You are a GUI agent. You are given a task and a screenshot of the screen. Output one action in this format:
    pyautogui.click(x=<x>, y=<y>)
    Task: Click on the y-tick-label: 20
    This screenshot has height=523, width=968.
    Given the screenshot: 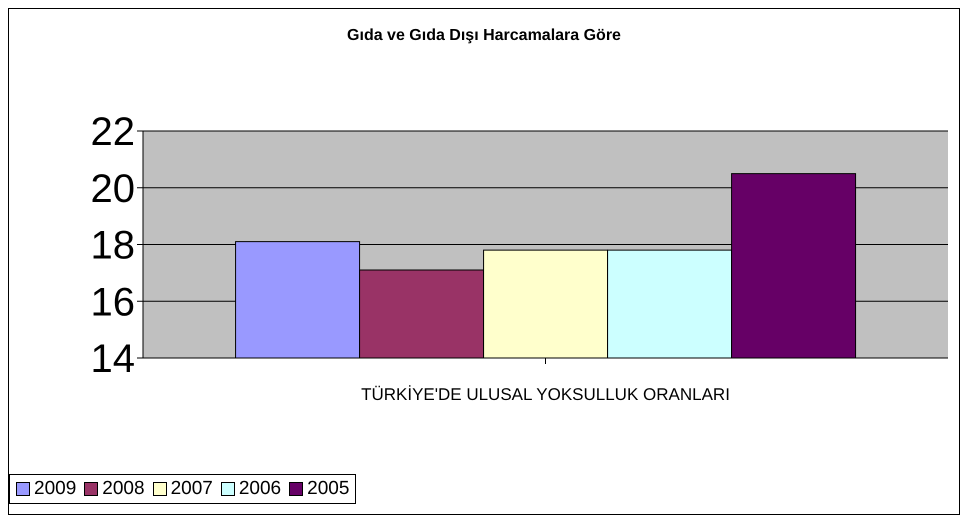 What is the action you would take?
    pyautogui.click(x=112, y=188)
    